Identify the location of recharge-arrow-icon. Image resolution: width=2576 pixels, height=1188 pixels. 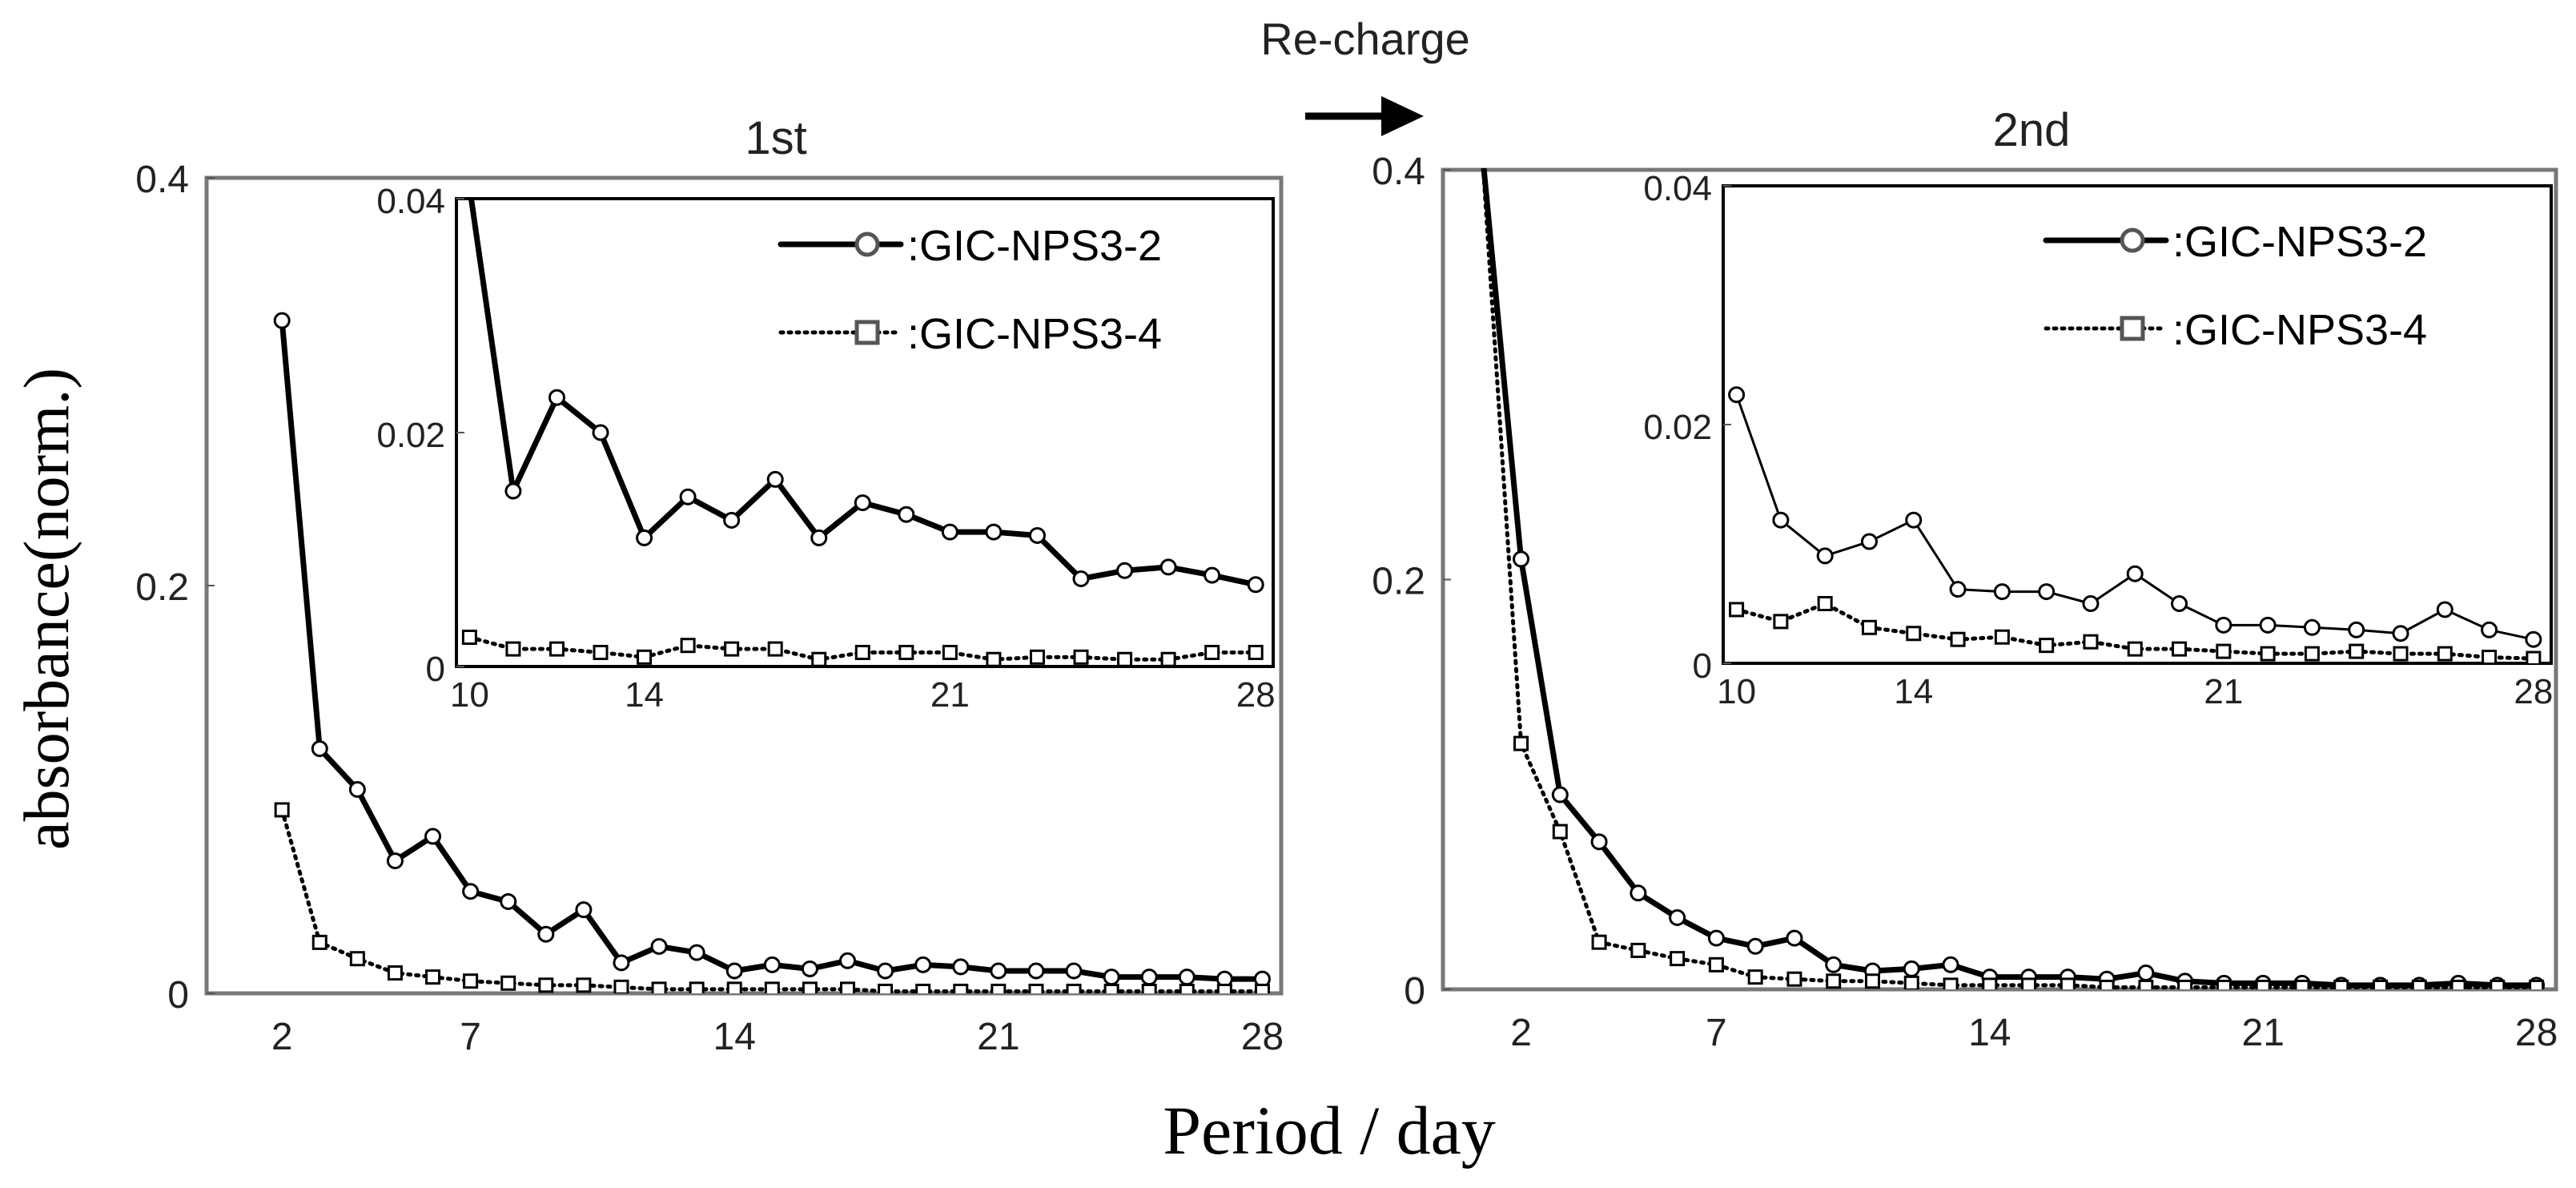
(1364, 116).